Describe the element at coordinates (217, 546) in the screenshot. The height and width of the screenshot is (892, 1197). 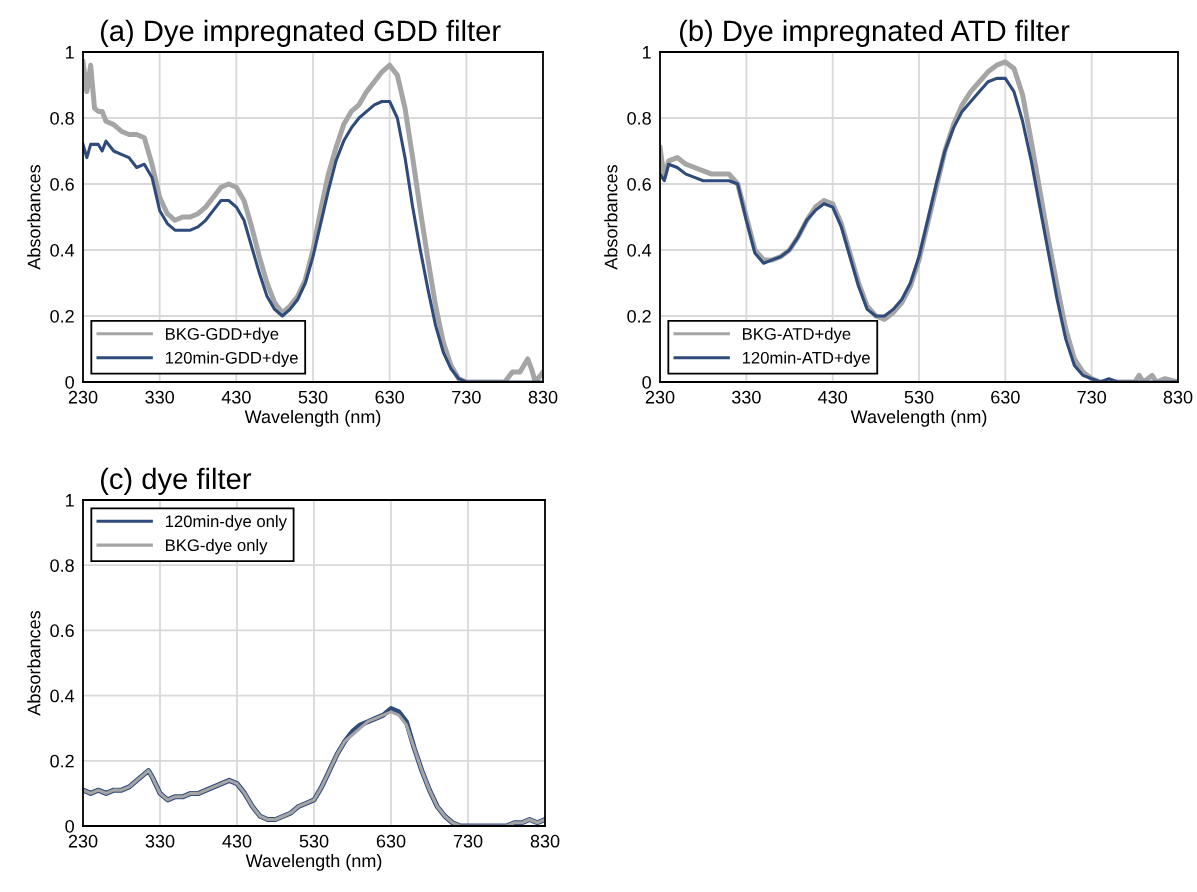
I see `legend-label: BKG-dye only` at that location.